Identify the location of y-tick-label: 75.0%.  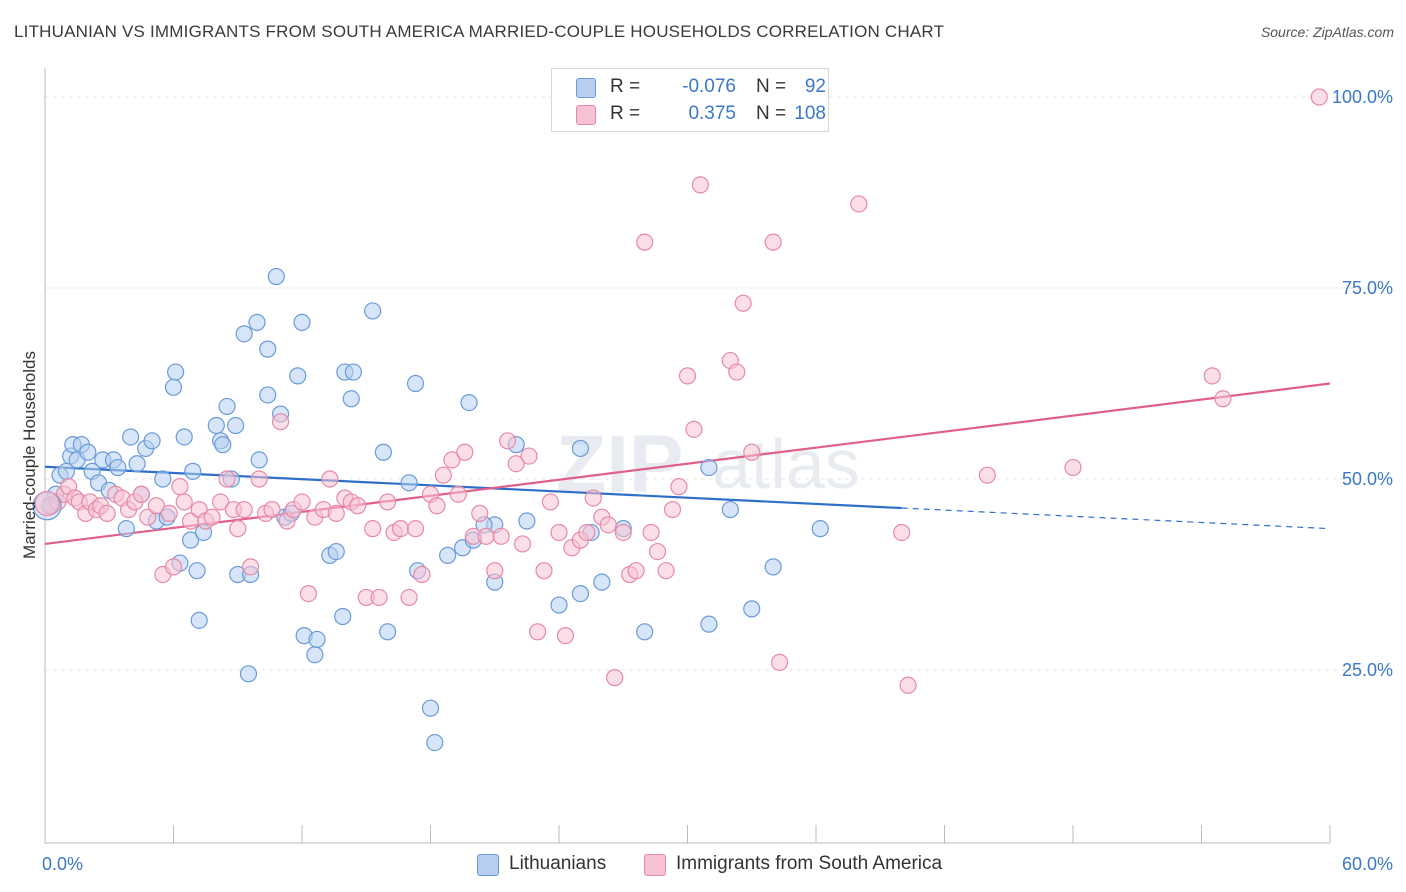
(1367, 288).